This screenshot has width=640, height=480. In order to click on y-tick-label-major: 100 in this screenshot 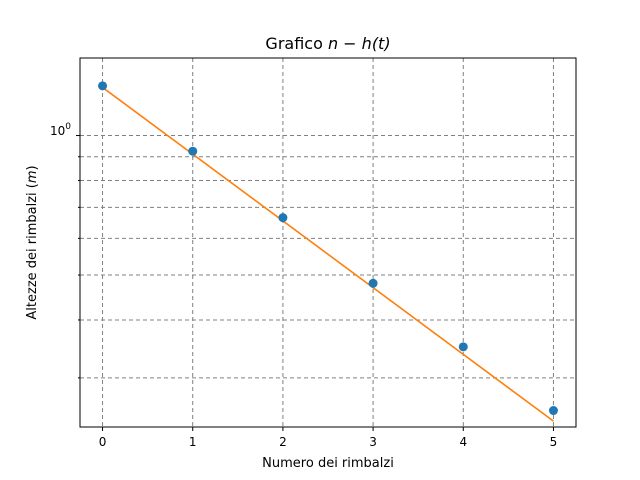, I will do `click(60, 130)`.